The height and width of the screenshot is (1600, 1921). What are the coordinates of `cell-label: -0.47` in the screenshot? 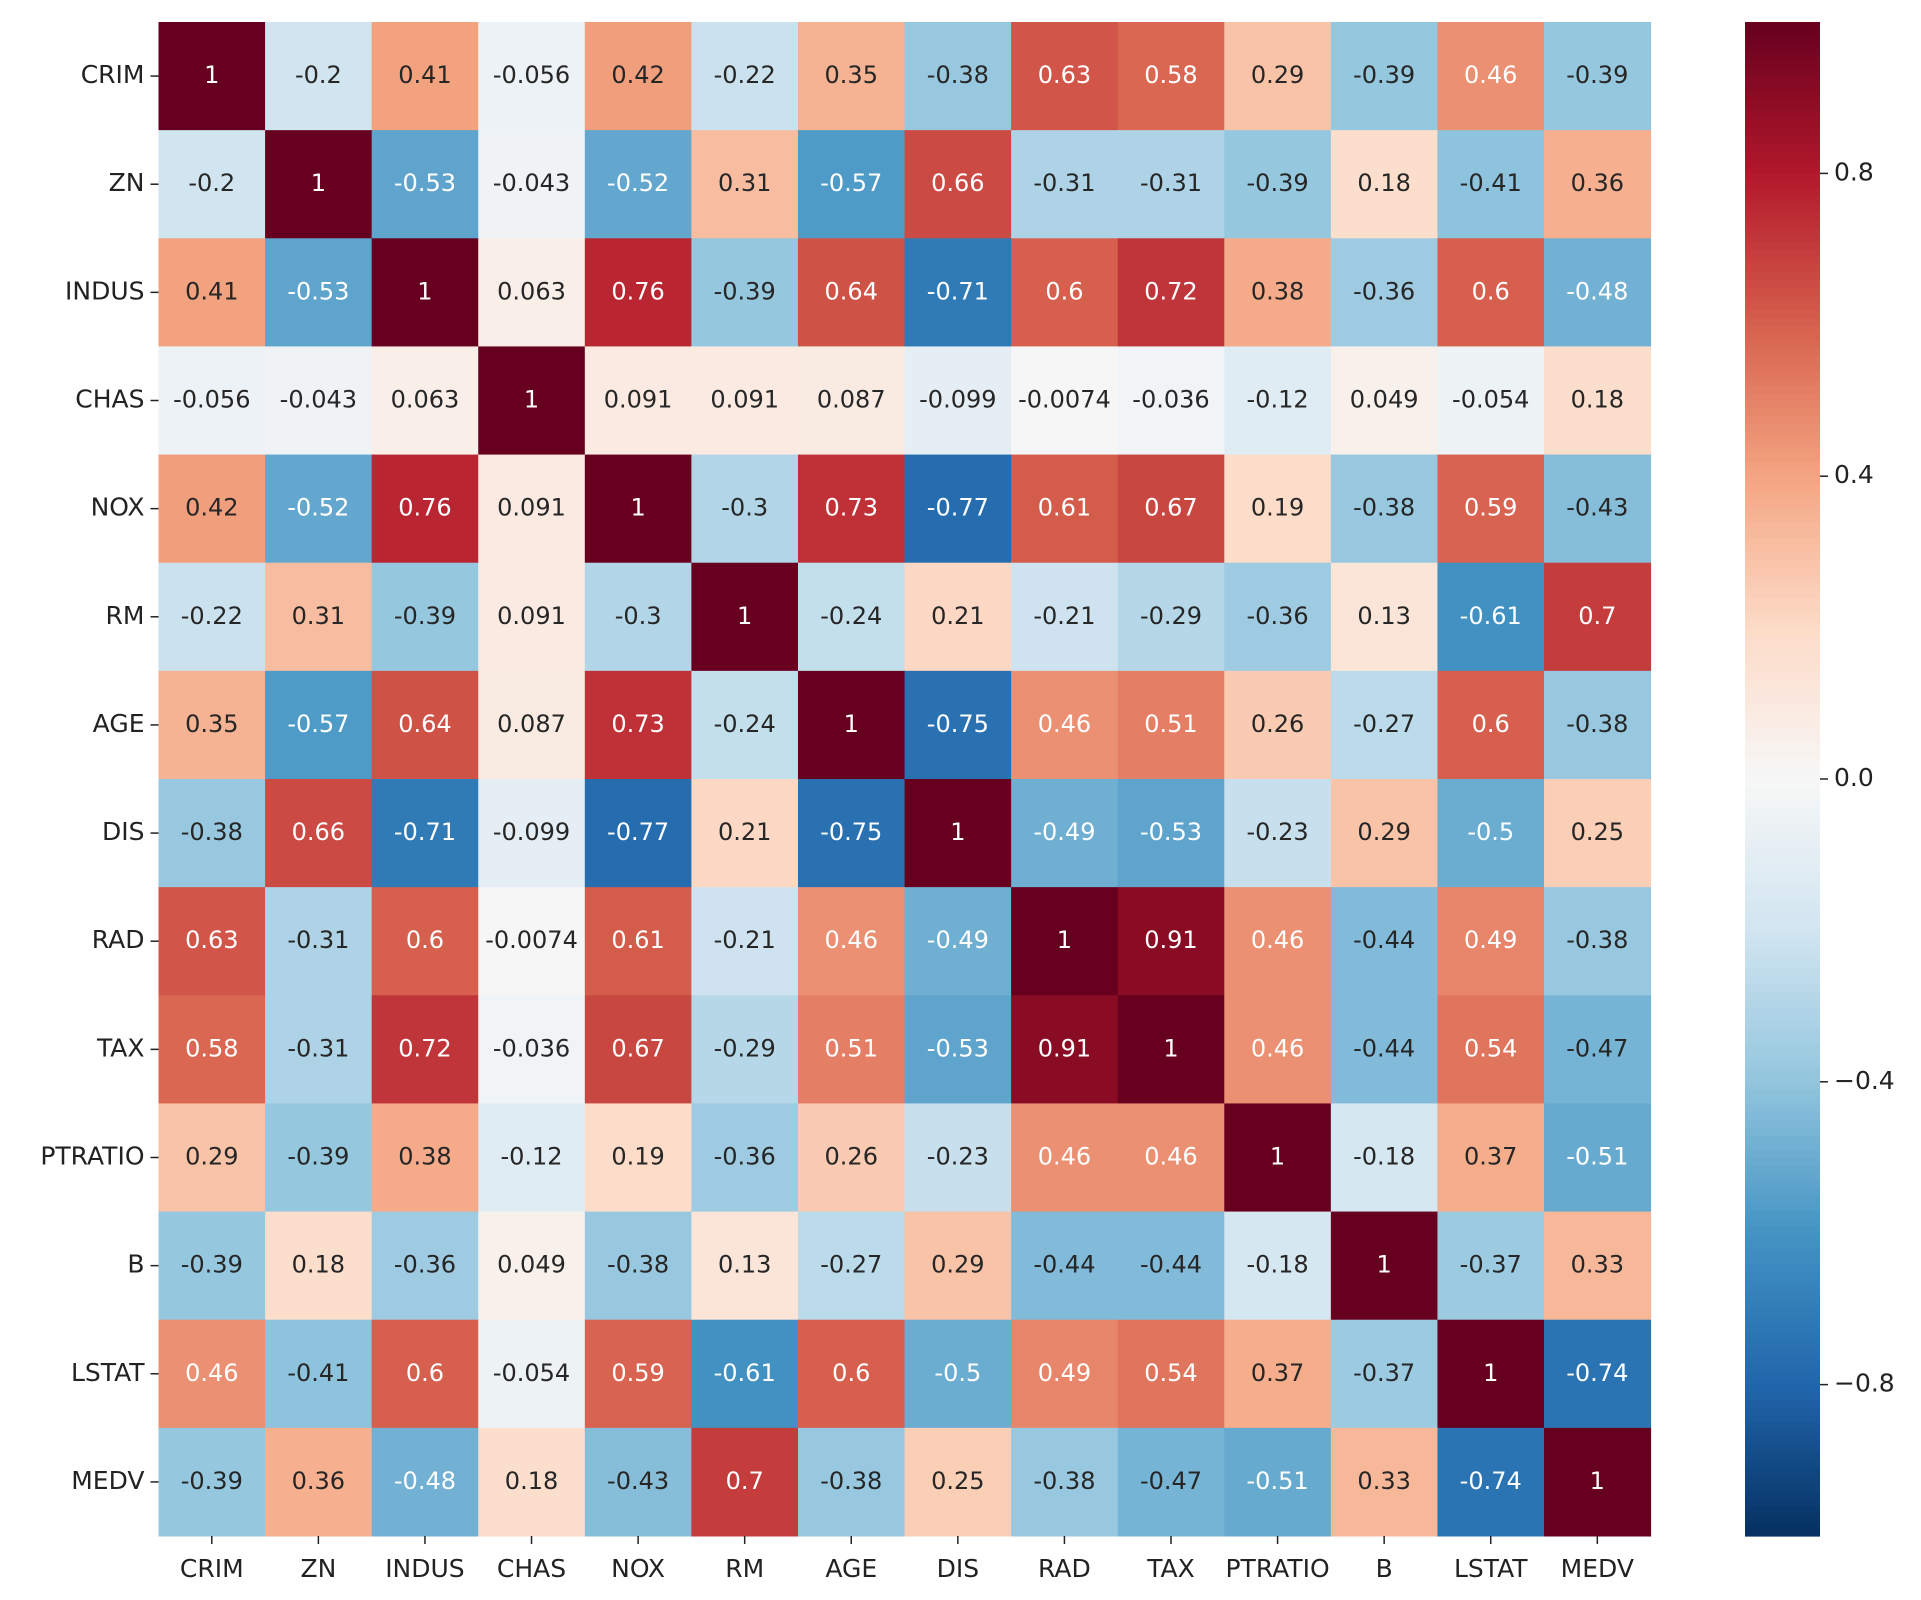 It's located at (1171, 1481).